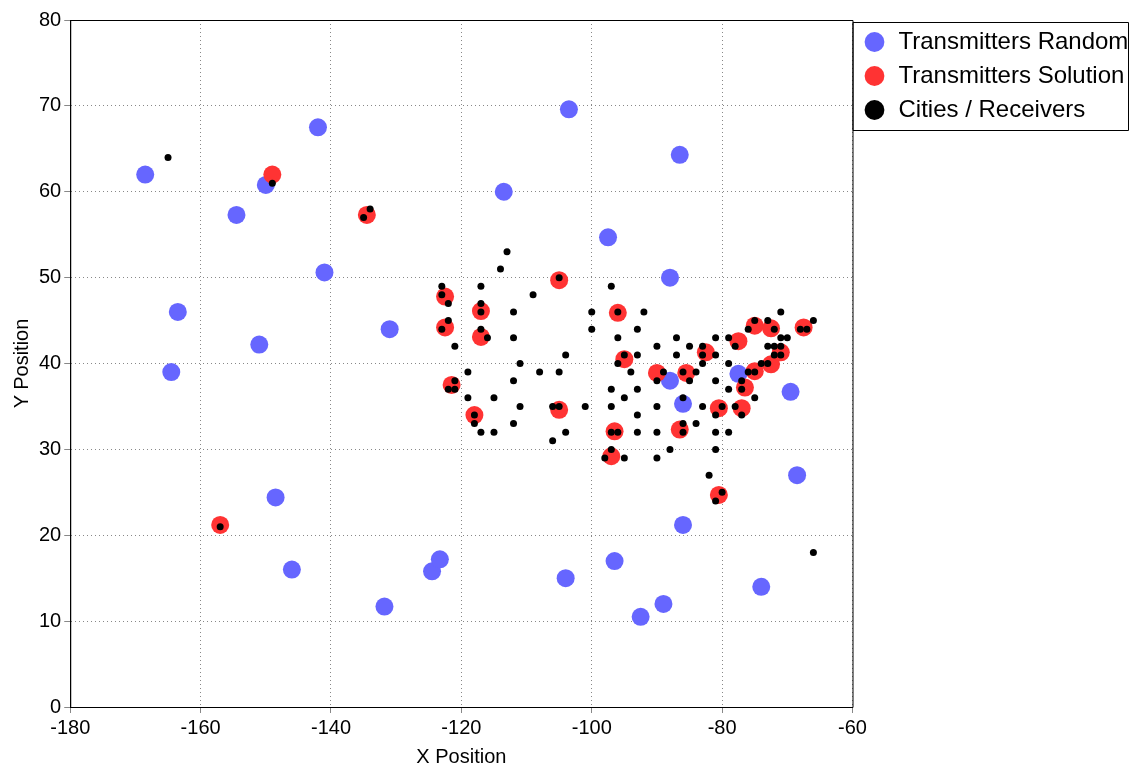 This screenshot has height=777, width=1138. What do you see at coordinates (1013, 40) in the screenshot?
I see `legend-label: Transmitters Random` at bounding box center [1013, 40].